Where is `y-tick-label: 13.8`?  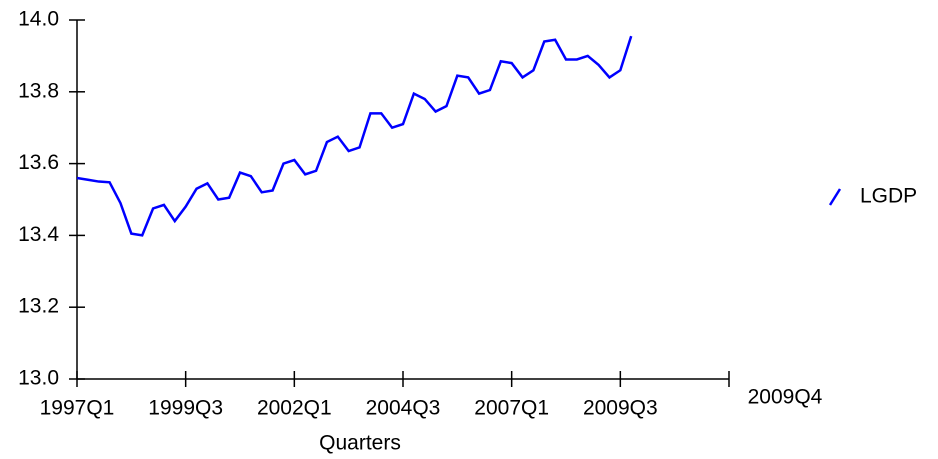
y-tick-label: 13.8 is located at coordinates (38, 90).